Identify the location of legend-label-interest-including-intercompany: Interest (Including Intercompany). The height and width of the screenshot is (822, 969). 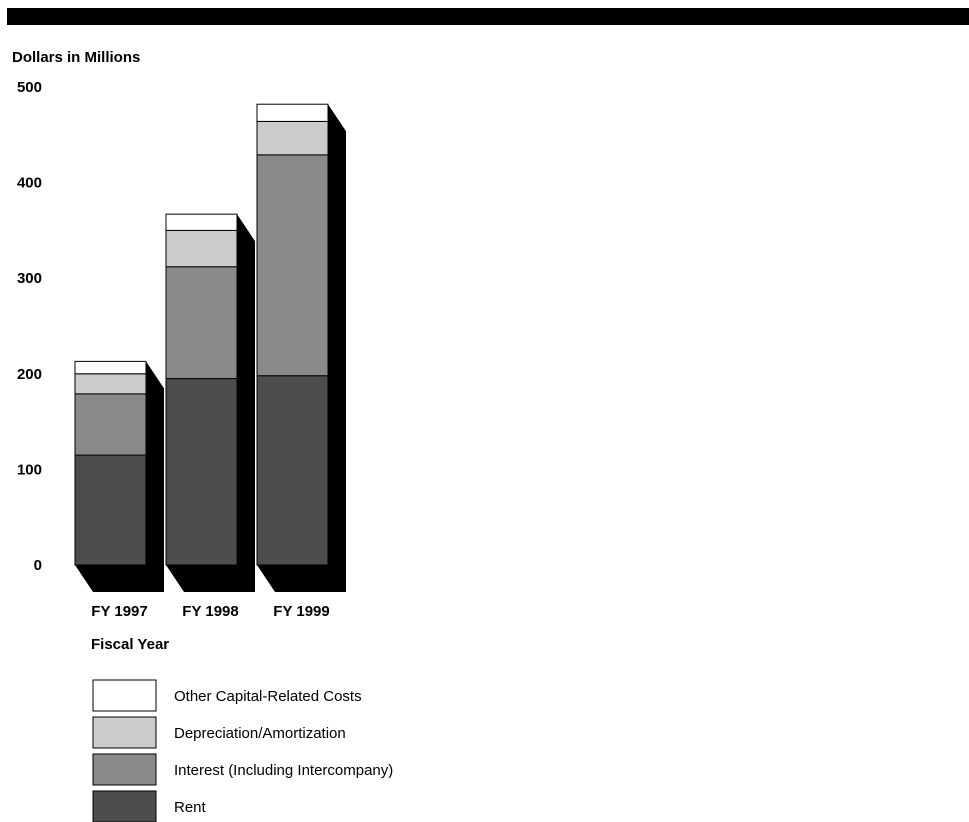
(283, 770).